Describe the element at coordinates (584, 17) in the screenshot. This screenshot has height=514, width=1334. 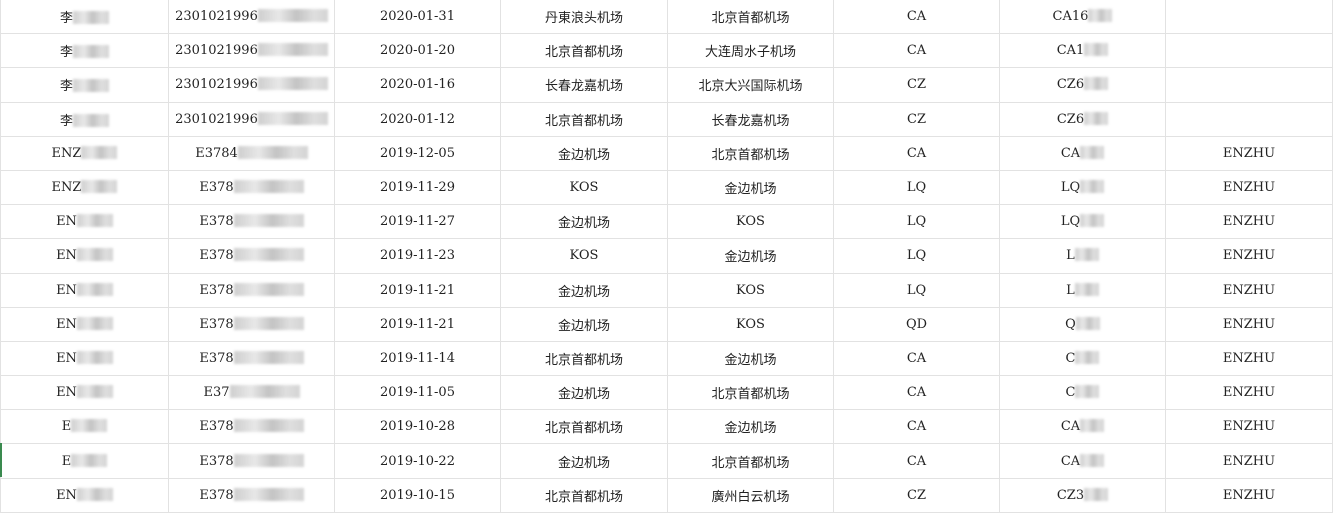
I see `cell-from: 丹東浪头机场` at that location.